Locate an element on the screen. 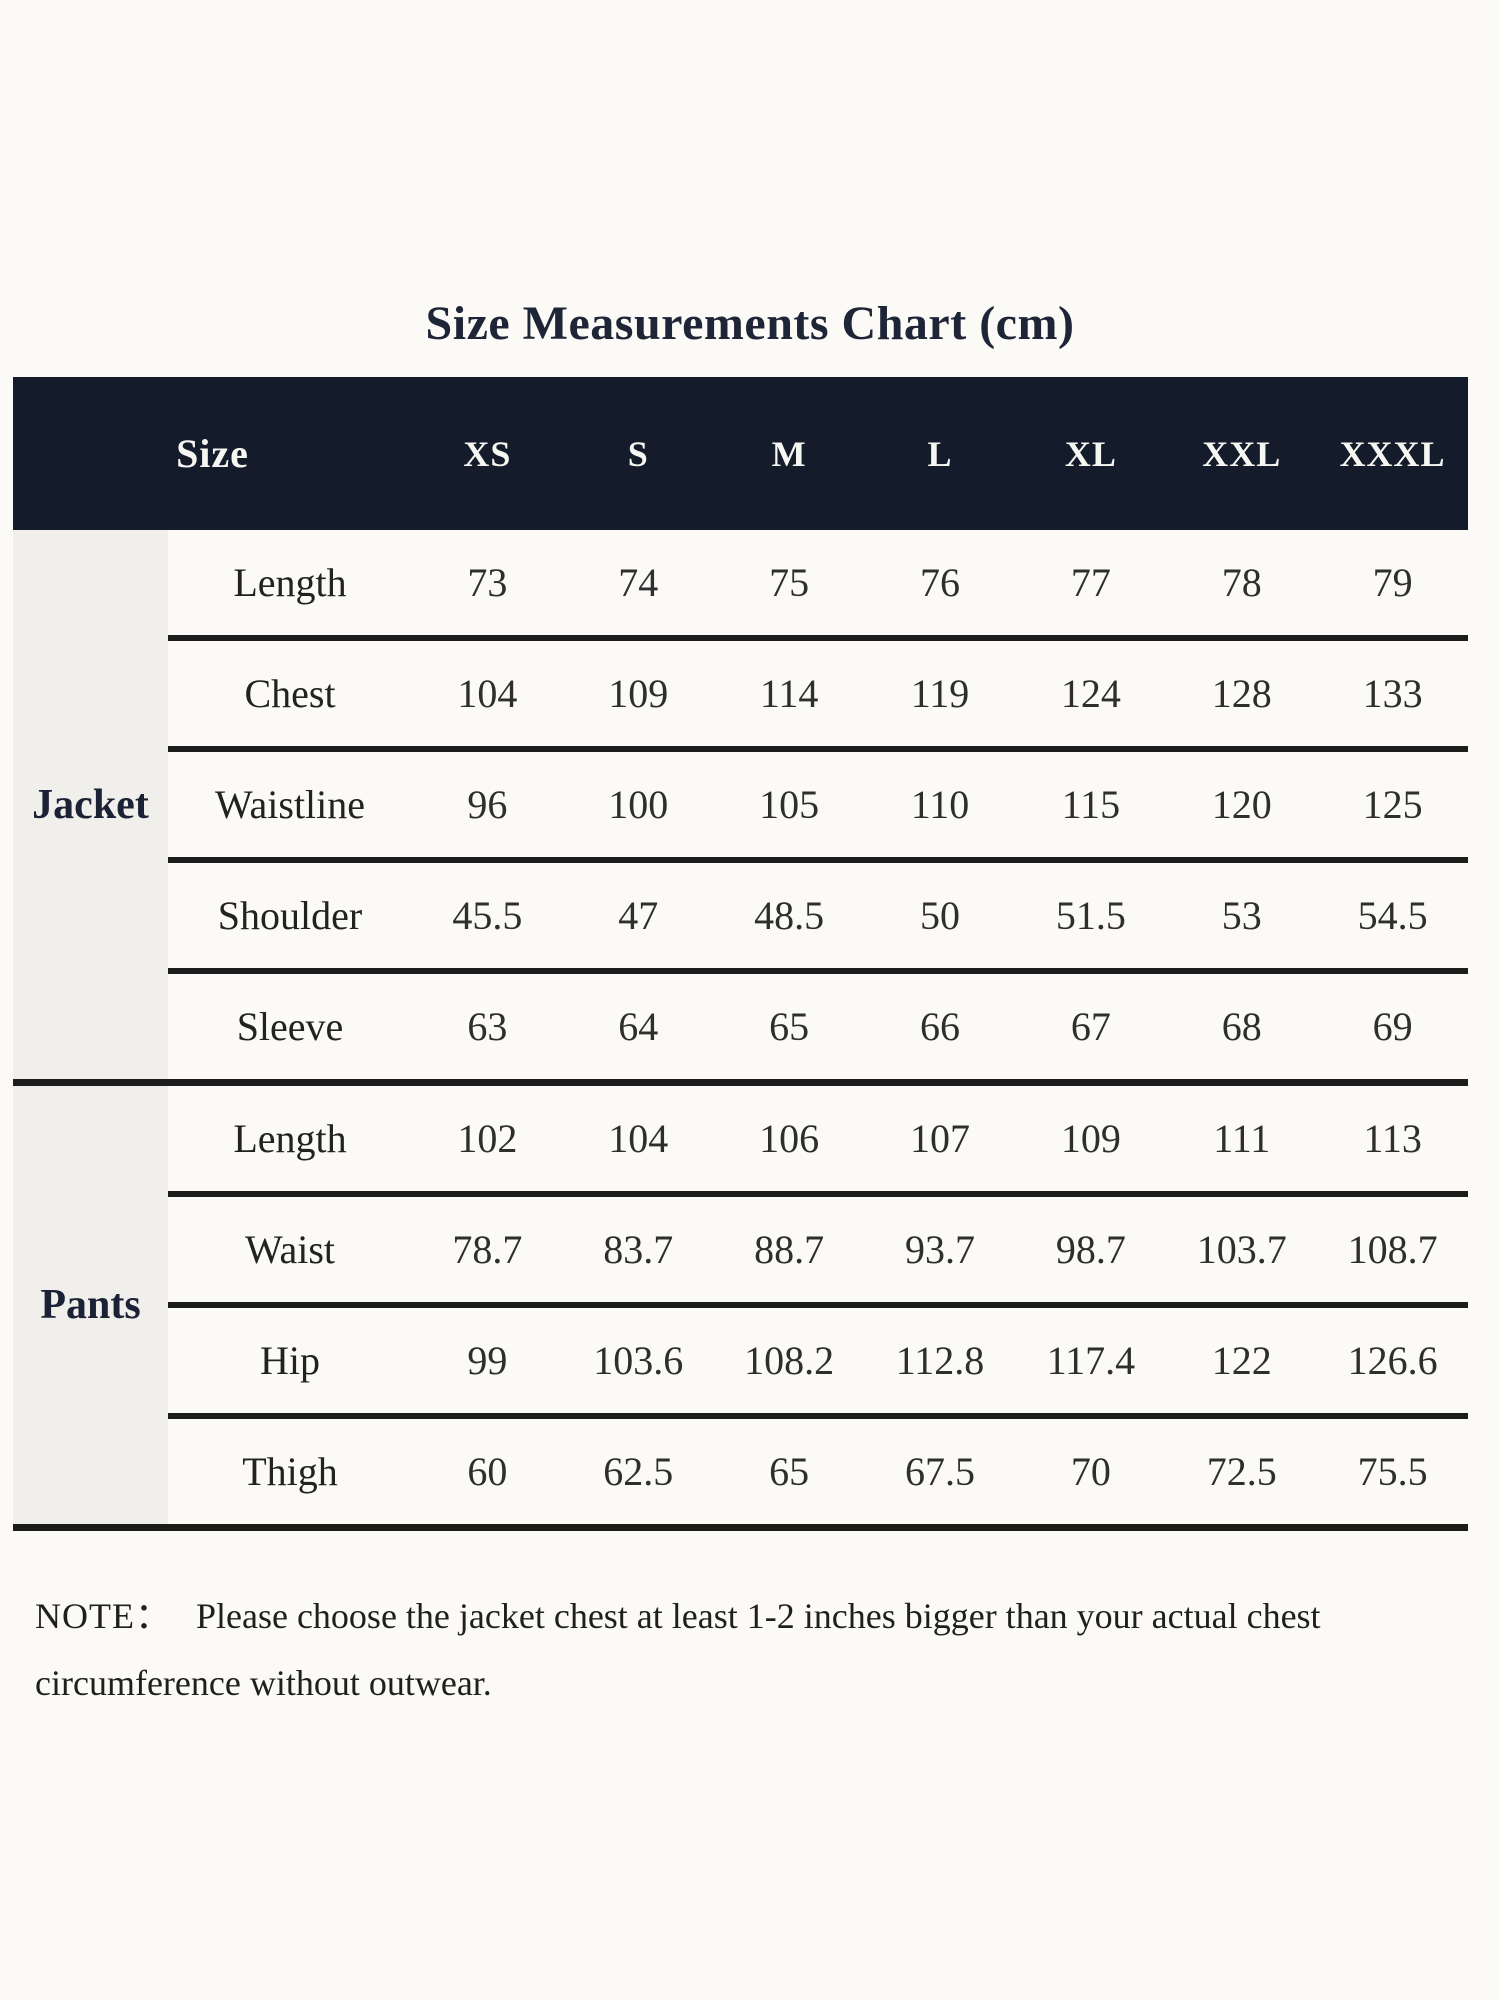 This screenshot has width=1500, height=2000. cell-value: 133 is located at coordinates (1392, 693).